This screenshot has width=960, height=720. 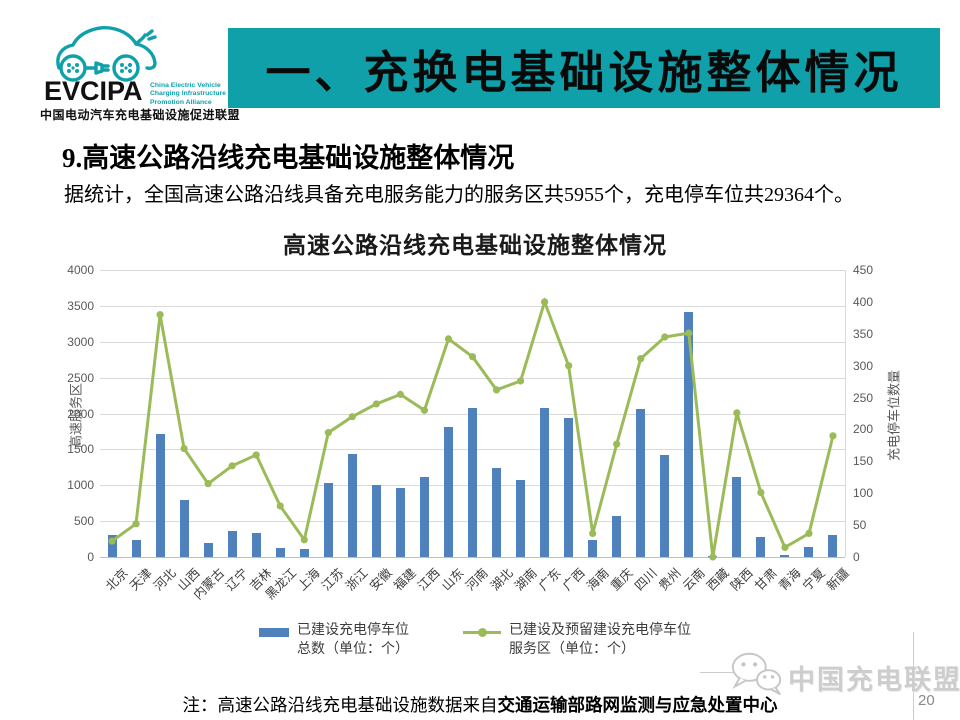 What do you see at coordinates (863, 429) in the screenshot?
I see `right-tick-200: 200` at bounding box center [863, 429].